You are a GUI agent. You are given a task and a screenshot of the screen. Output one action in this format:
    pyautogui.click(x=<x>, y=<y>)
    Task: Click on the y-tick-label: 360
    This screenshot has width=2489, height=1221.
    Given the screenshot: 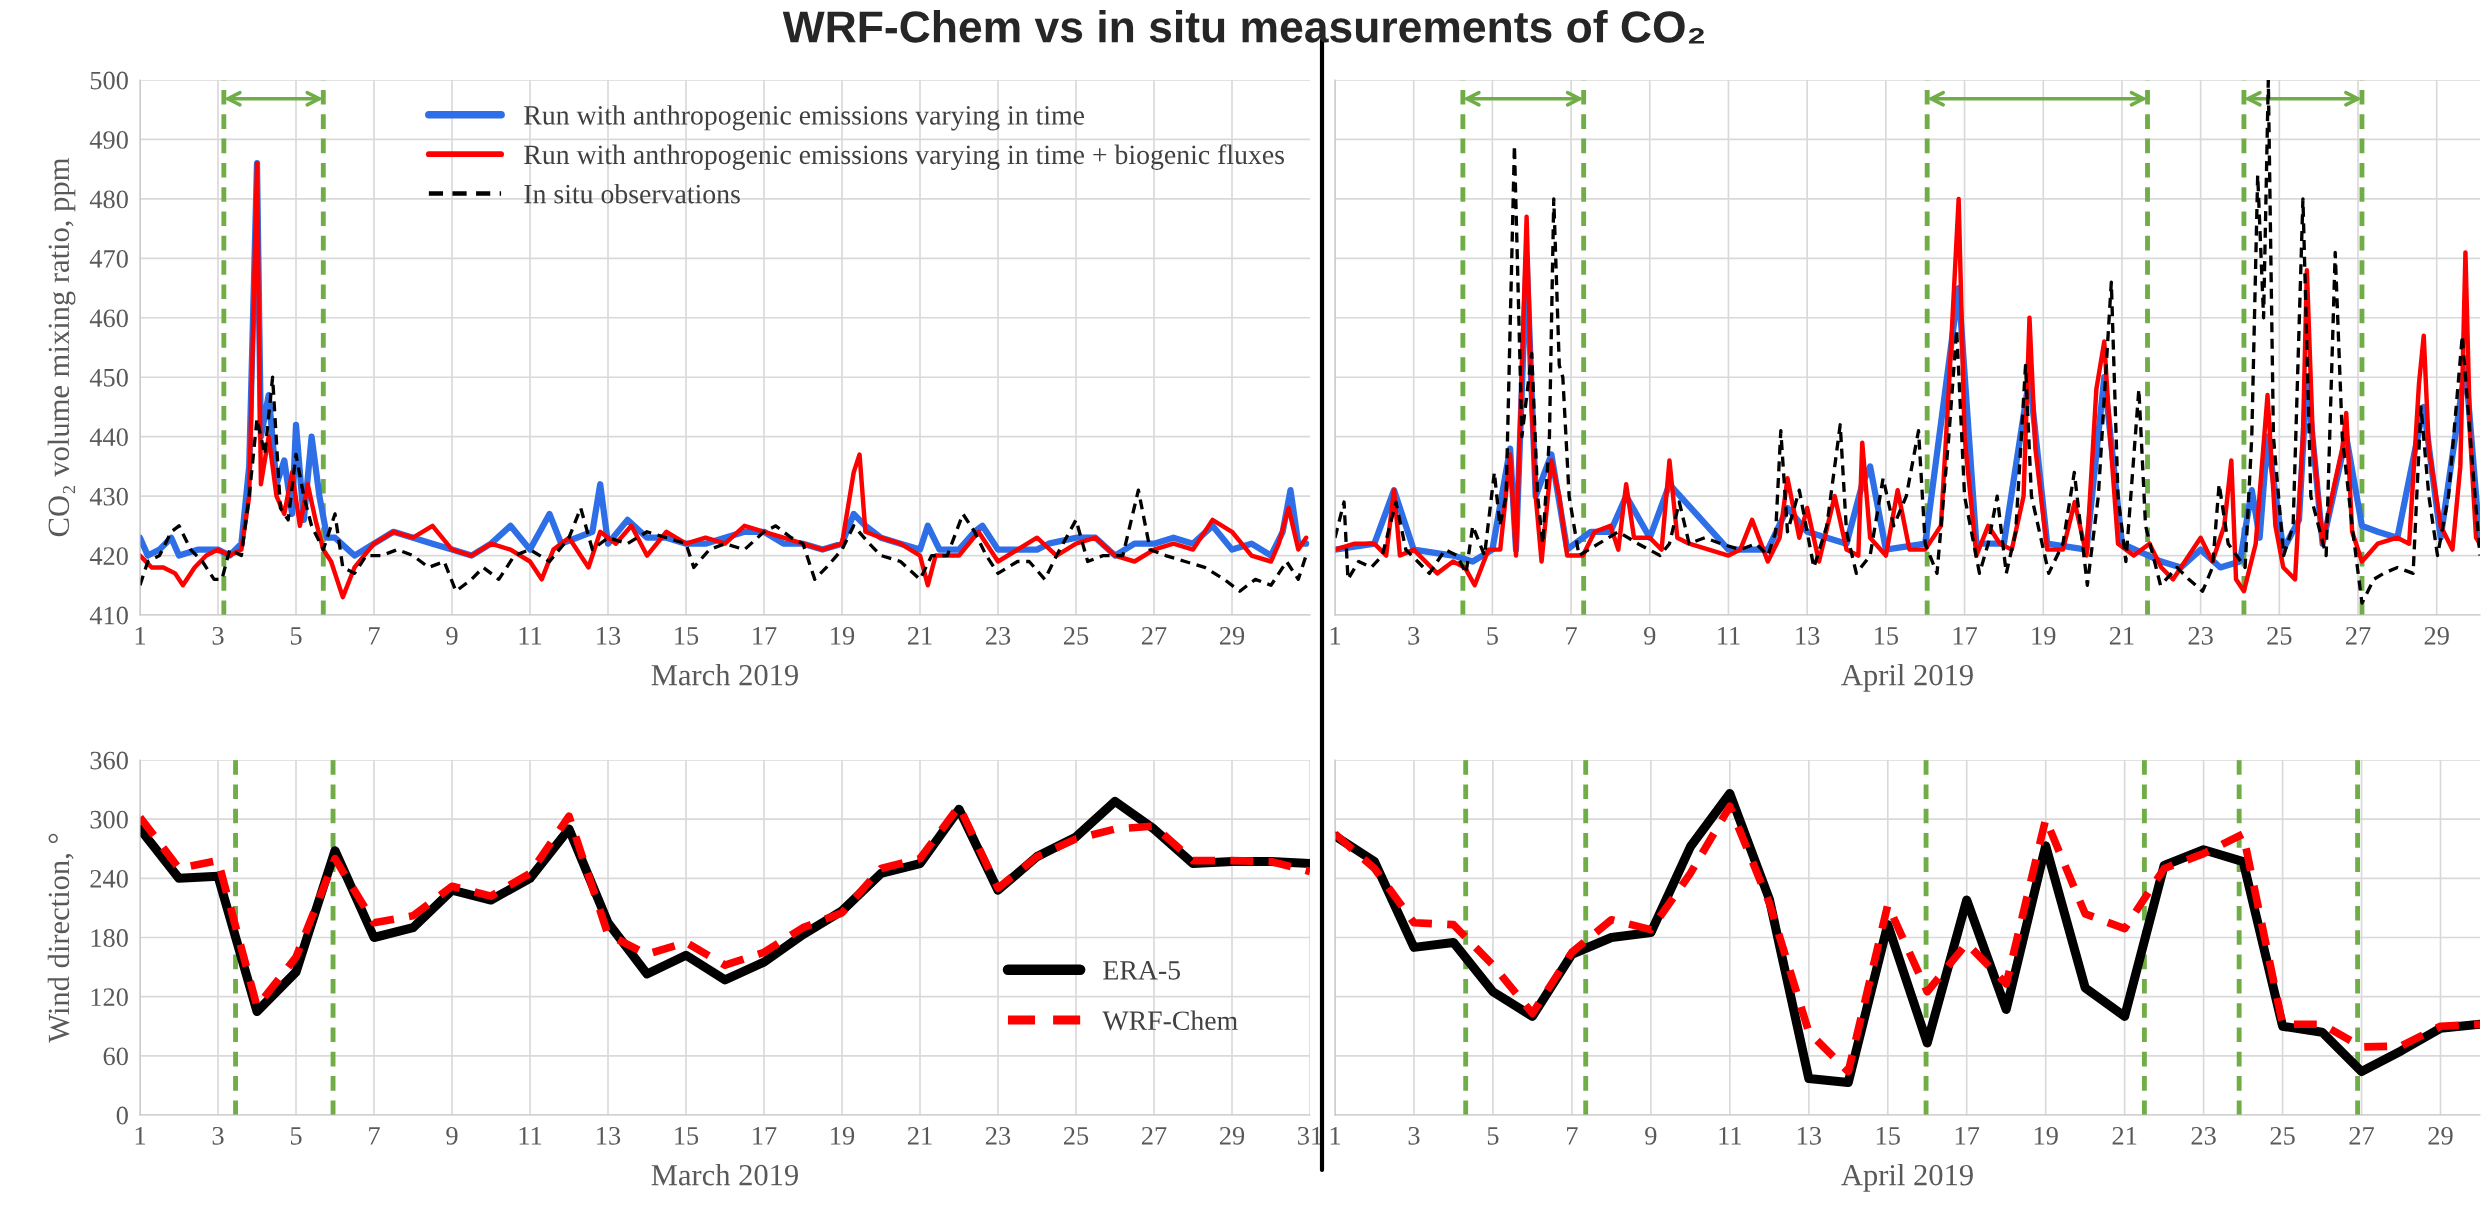 What is the action you would take?
    pyautogui.click(x=109, y=760)
    